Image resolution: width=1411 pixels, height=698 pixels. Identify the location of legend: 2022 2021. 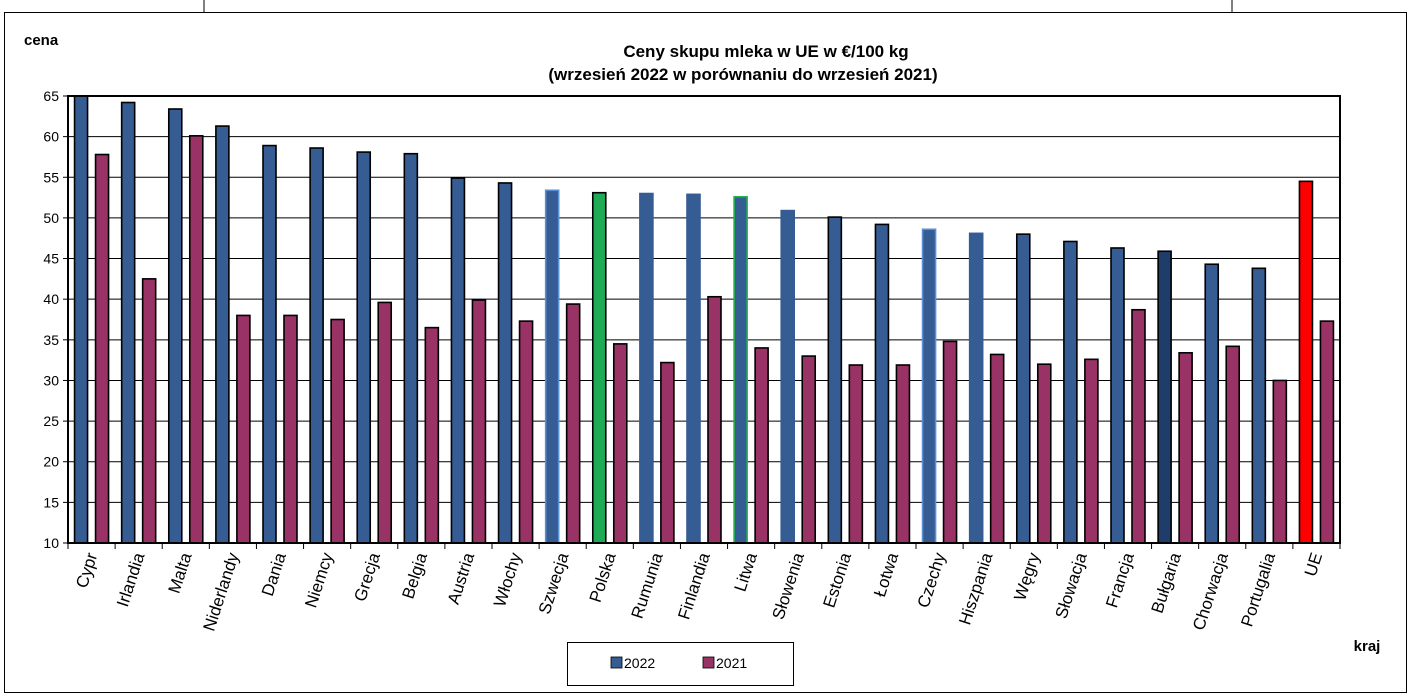
(680, 664).